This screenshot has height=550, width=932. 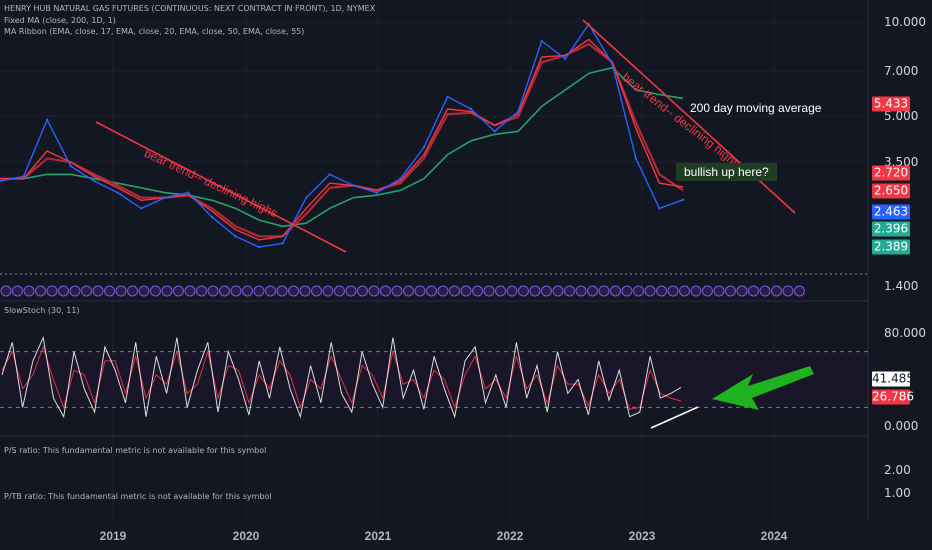 What do you see at coordinates (341, 377) in the screenshot?
I see `stoch-k-line` at bounding box center [341, 377].